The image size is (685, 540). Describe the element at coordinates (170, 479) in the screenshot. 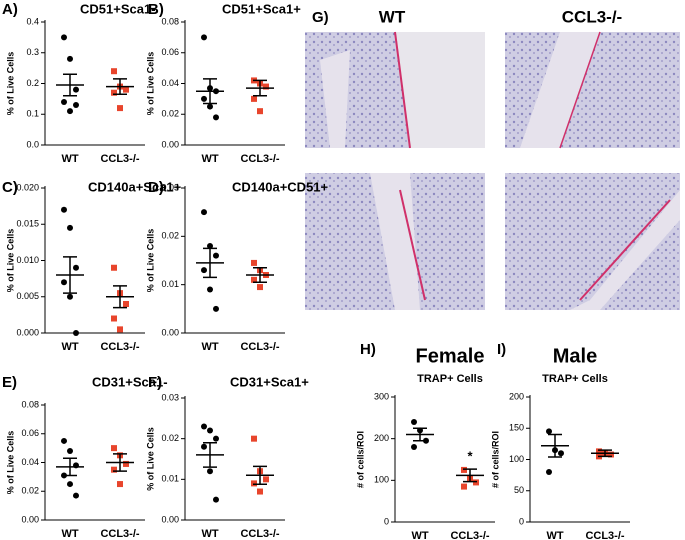

I see `y-tick-label: 0.01` at that location.